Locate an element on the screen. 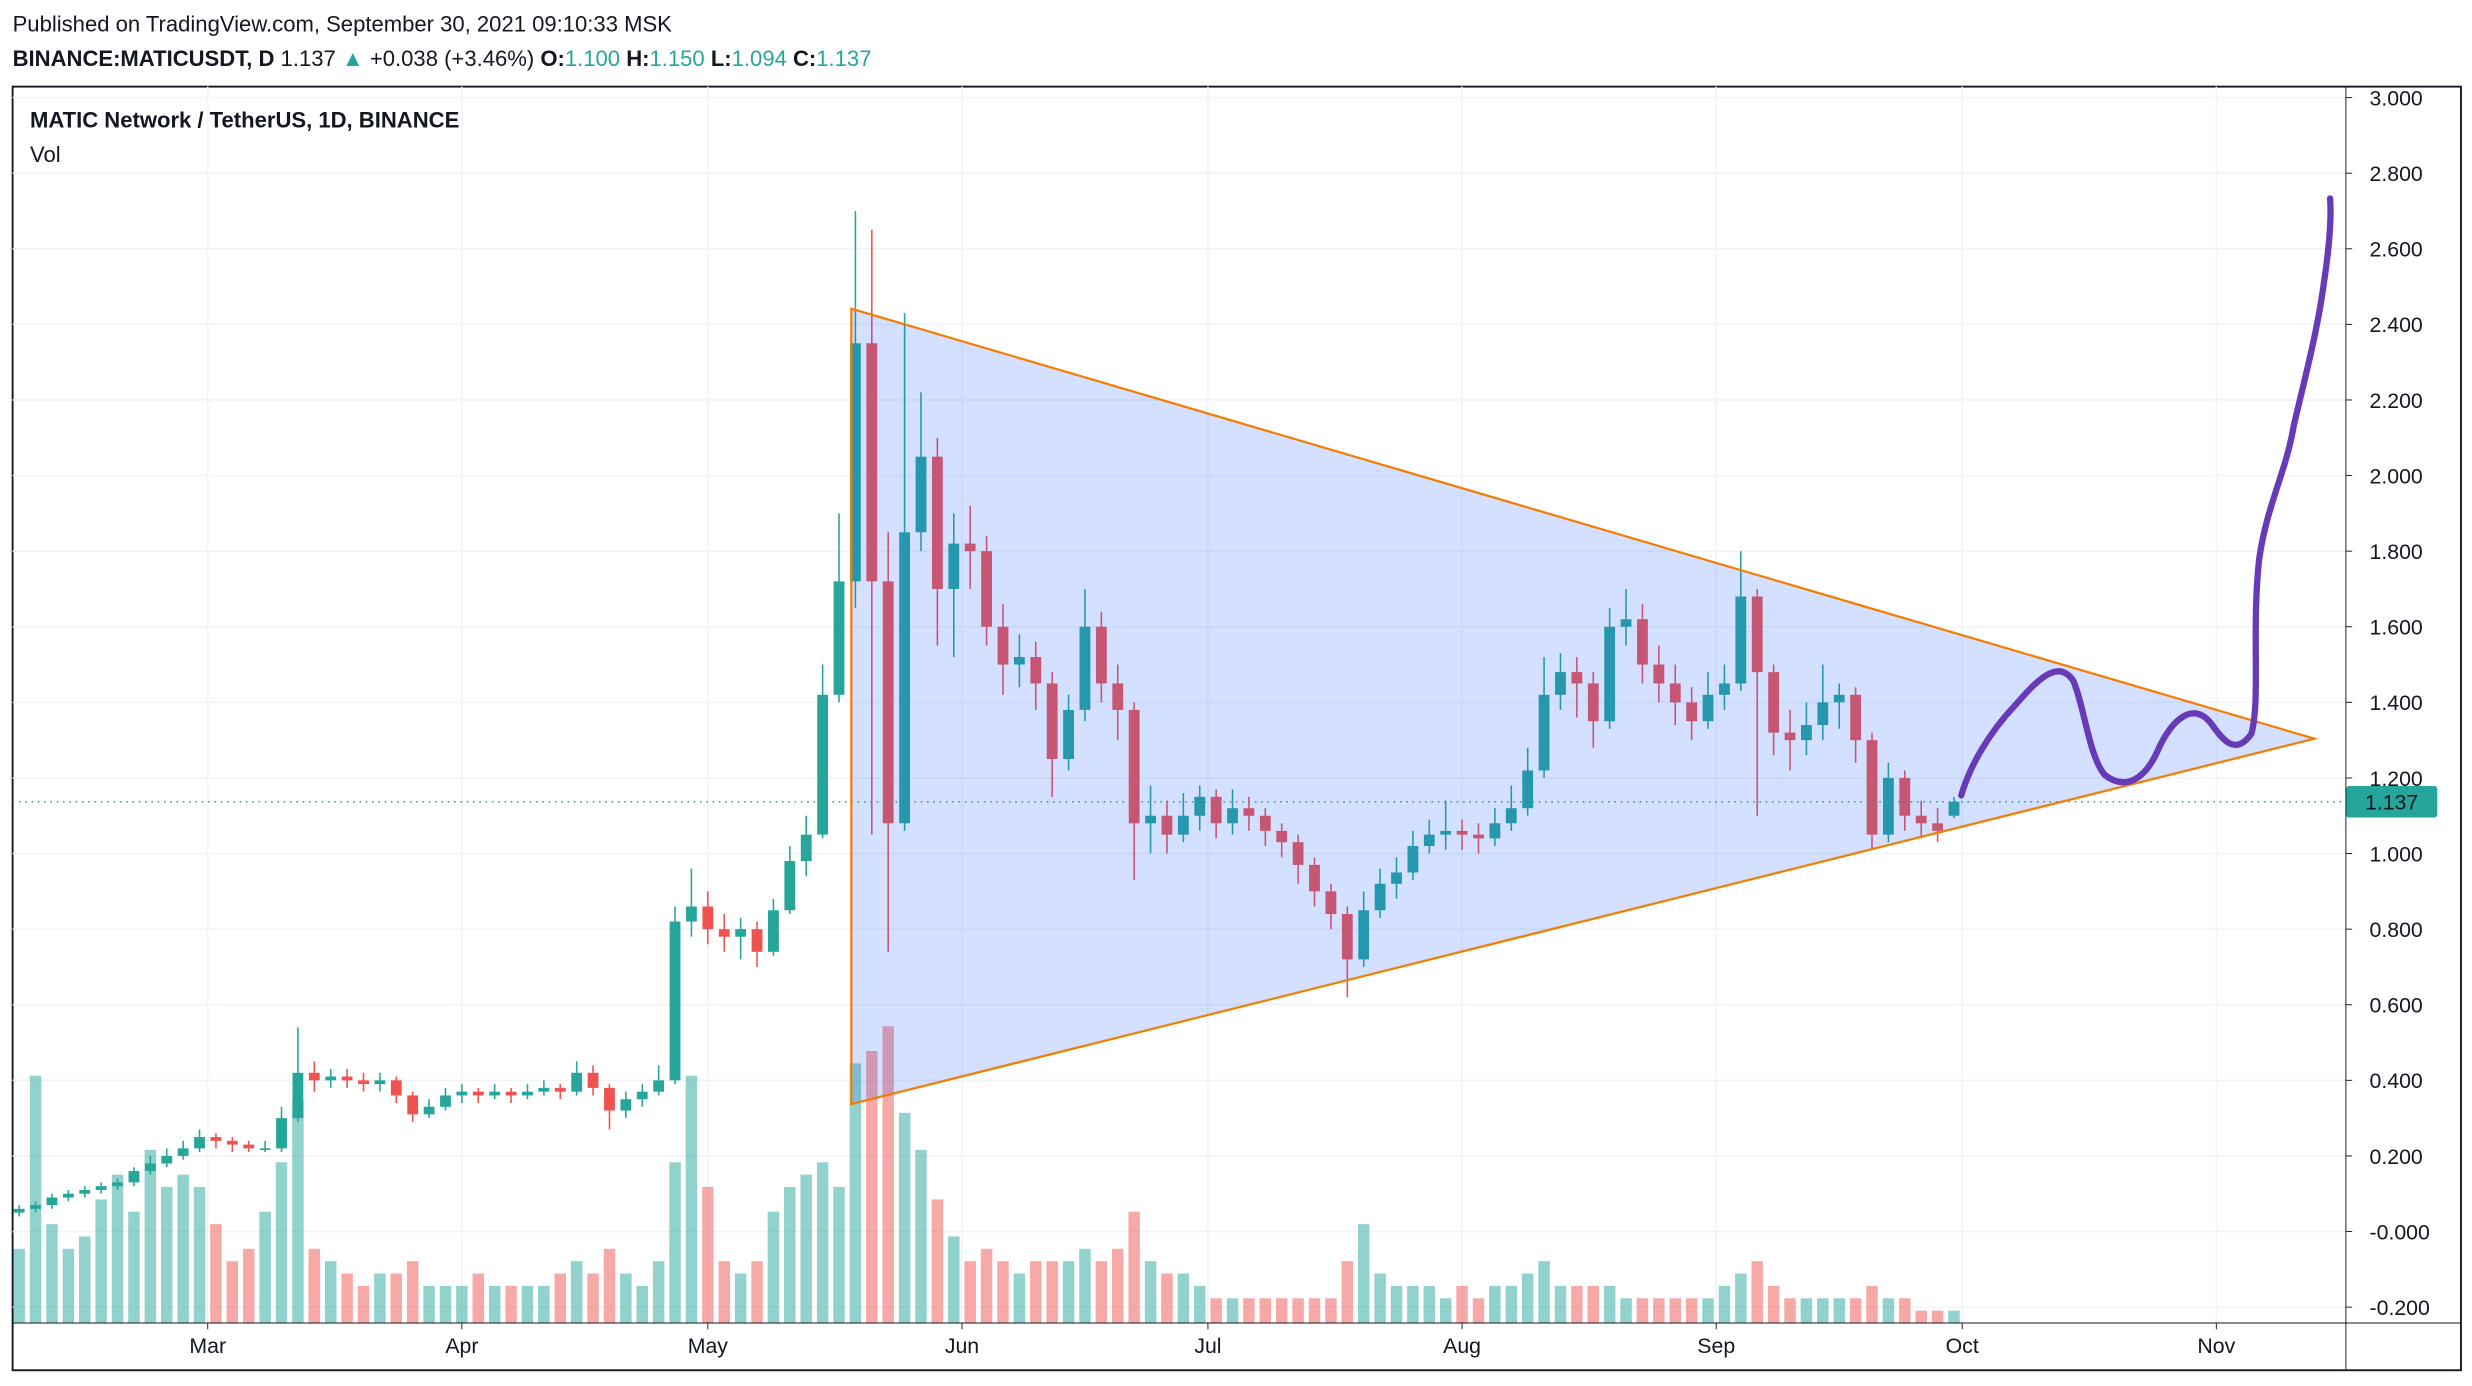 The width and height of the screenshot is (2472, 1386). x-tick-label: Nov is located at coordinates (2216, 1346).